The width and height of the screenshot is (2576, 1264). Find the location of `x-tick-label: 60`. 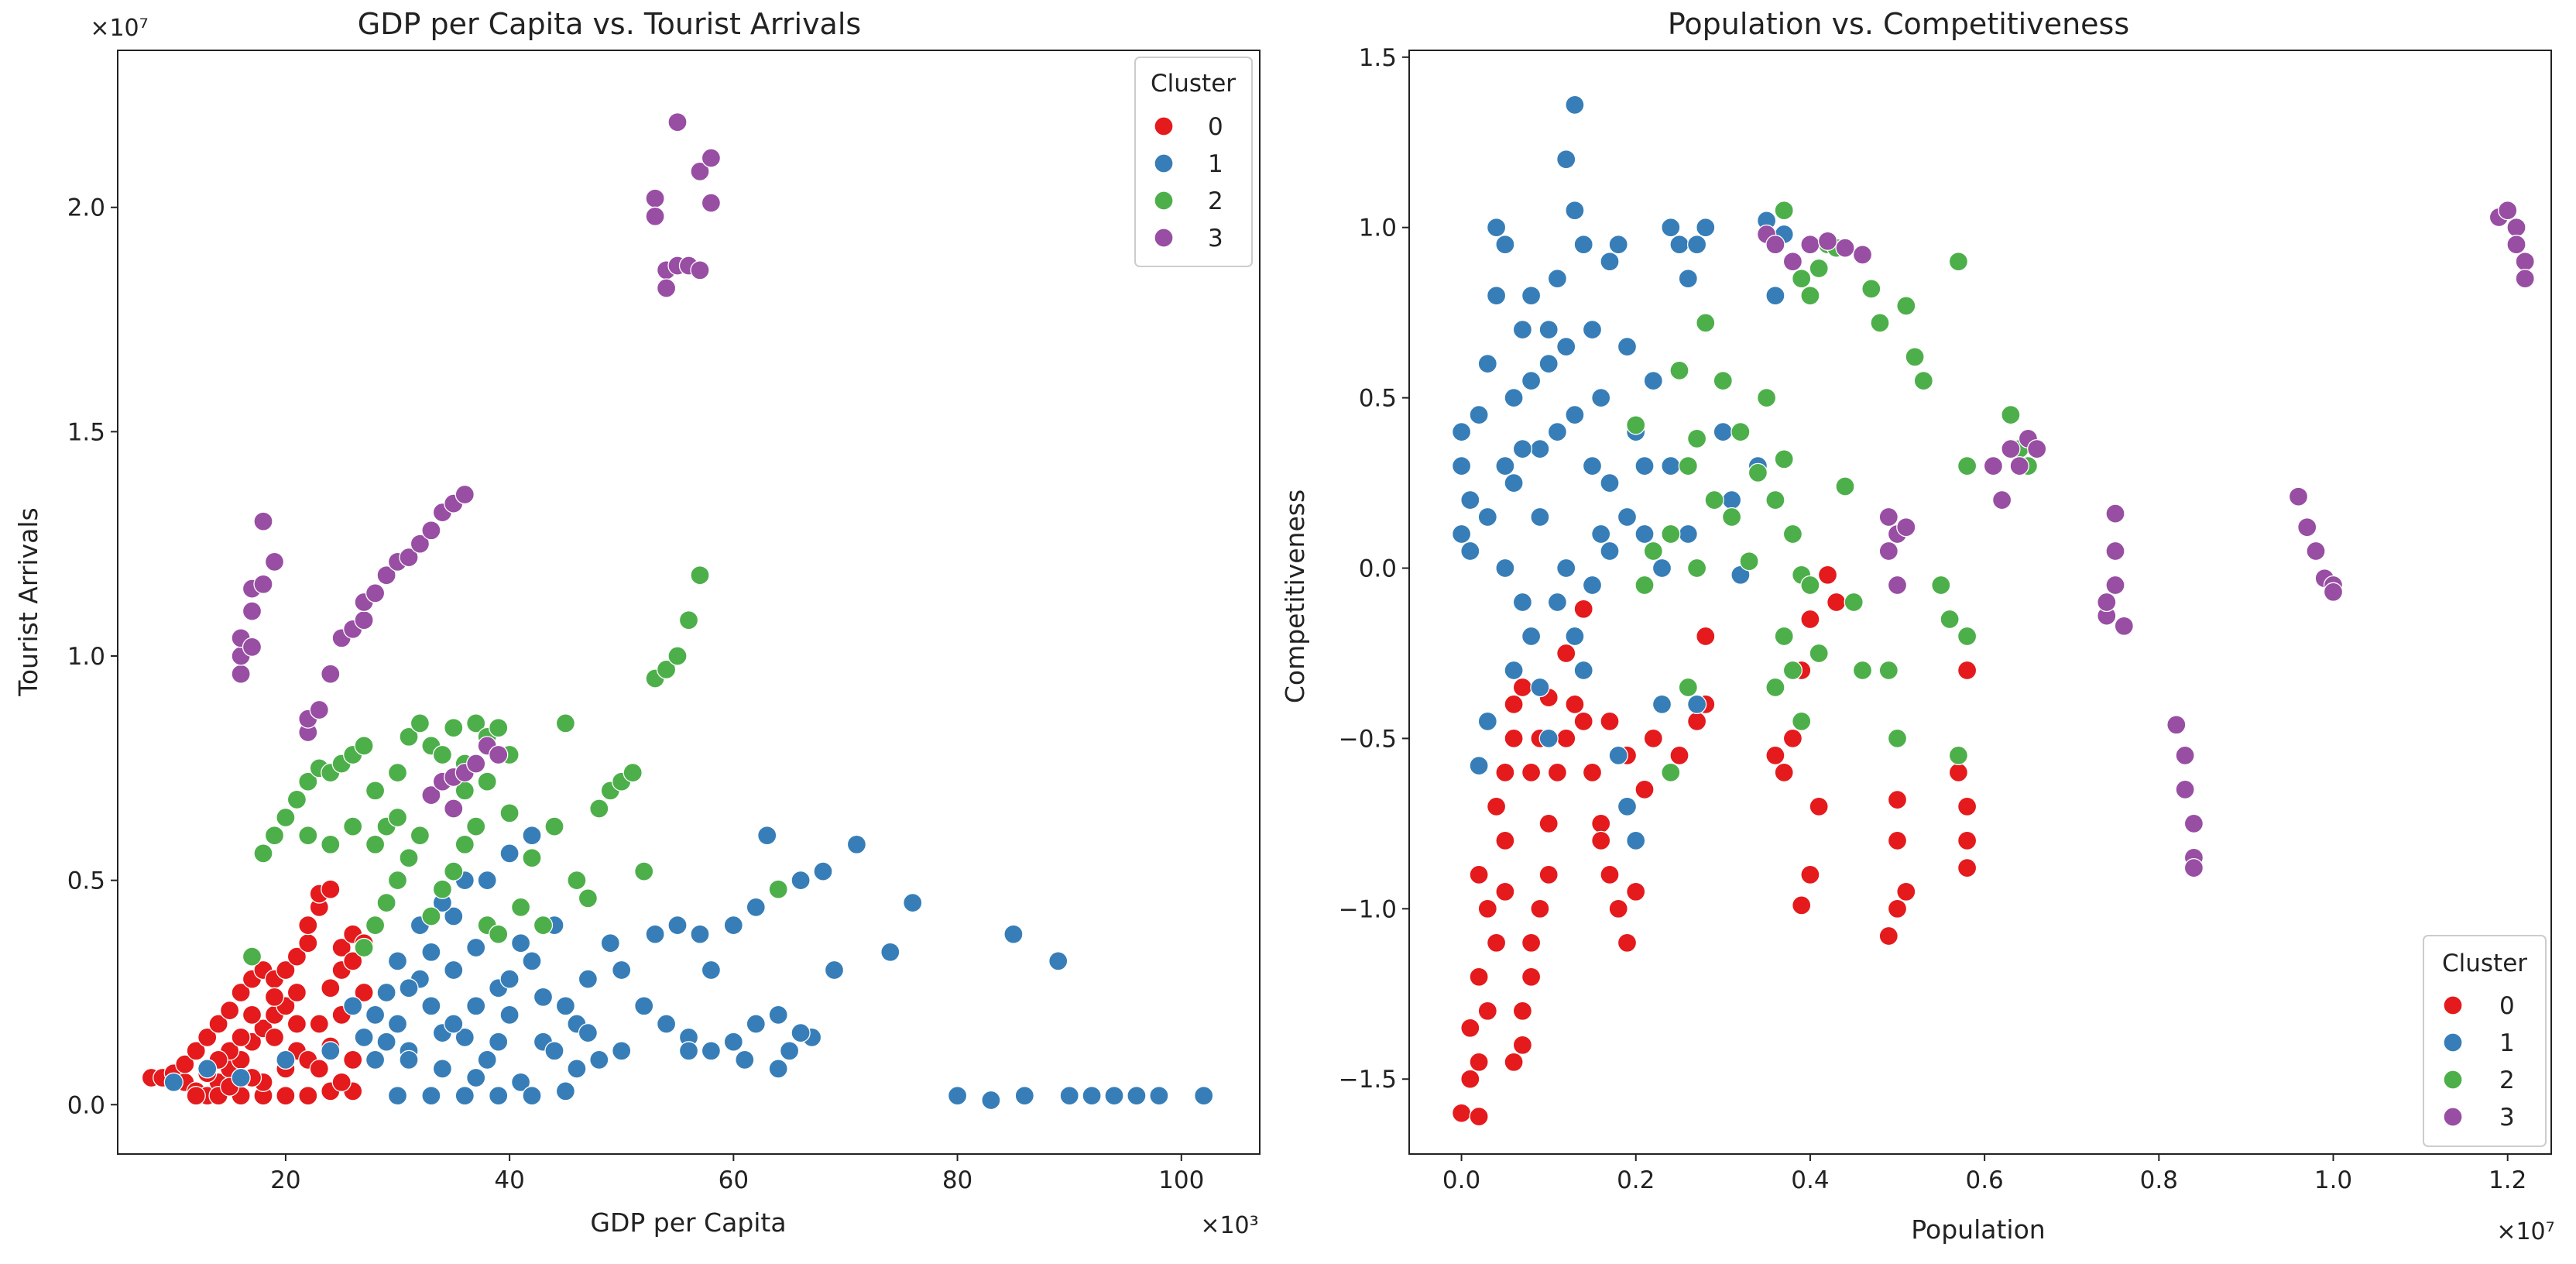

x-tick-label: 60 is located at coordinates (734, 1180).